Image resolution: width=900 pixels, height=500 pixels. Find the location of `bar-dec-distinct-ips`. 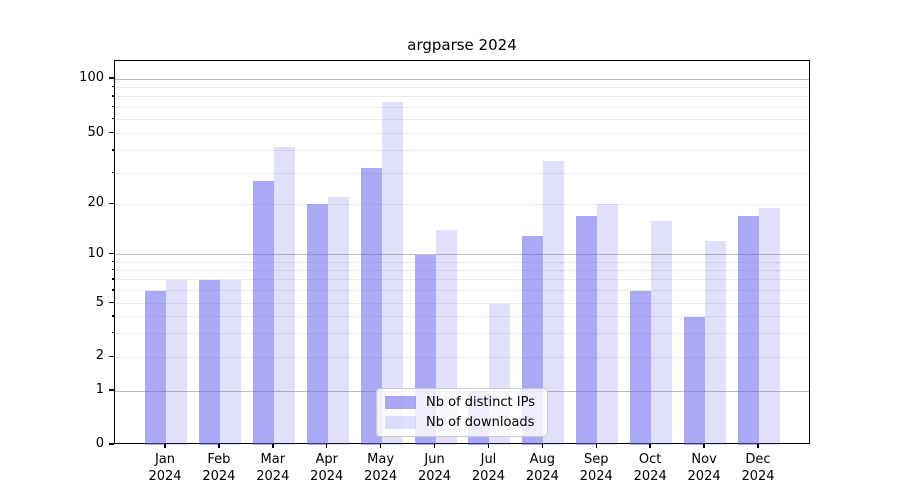

bar-dec-distinct-ips is located at coordinates (748, 330).